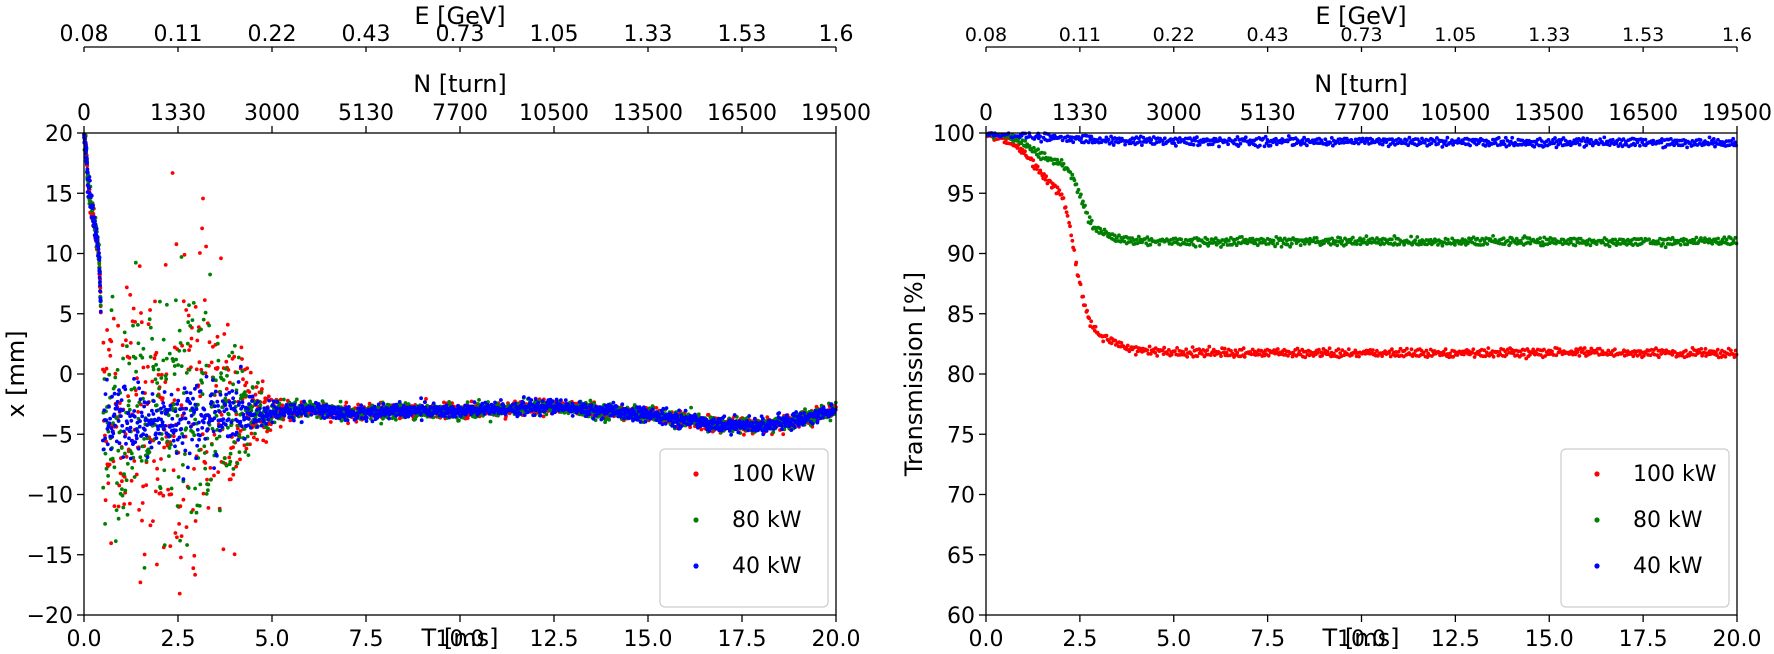 The height and width of the screenshot is (654, 1774). I want to click on x-tick-label: 2.5, so click(178, 639).